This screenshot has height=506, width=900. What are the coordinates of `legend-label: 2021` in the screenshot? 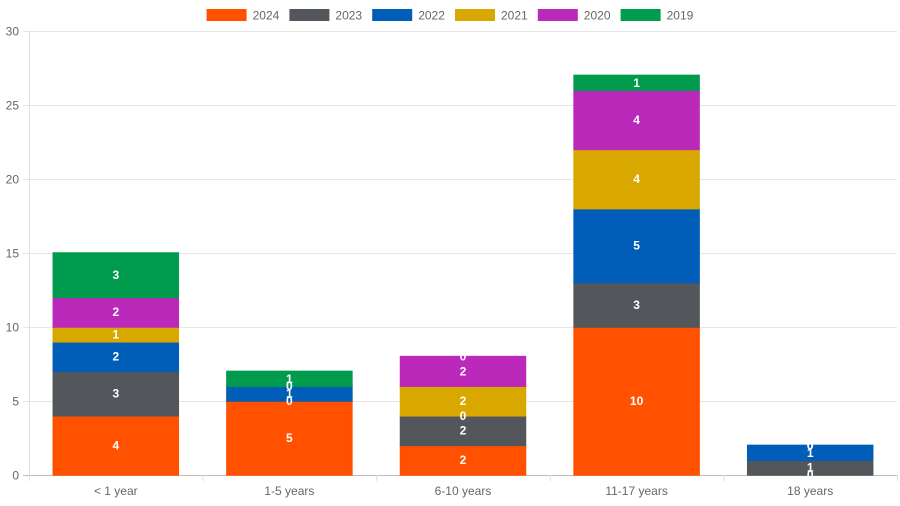 It's located at (514, 16).